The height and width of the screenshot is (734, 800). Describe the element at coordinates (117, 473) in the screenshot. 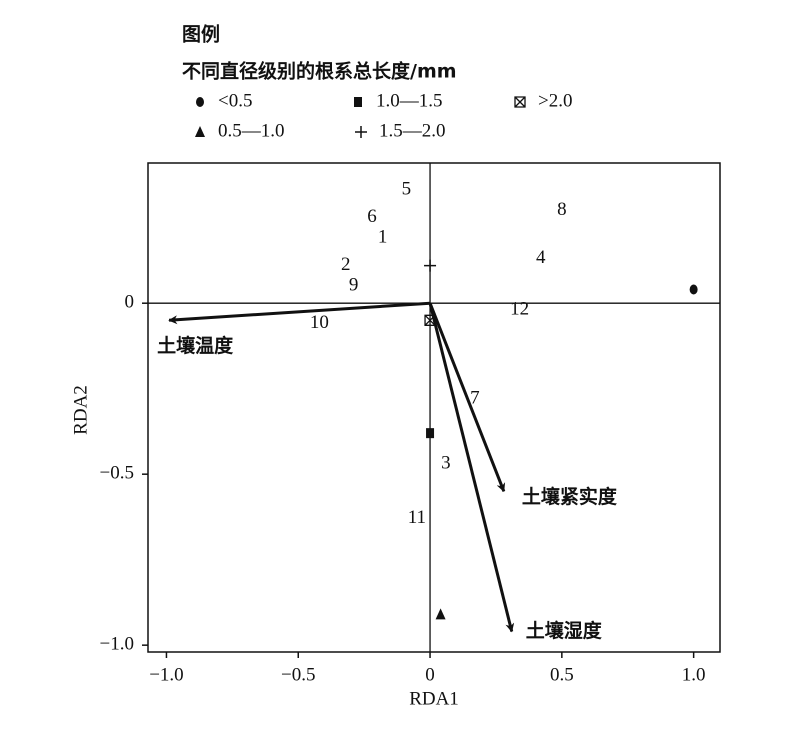

I see `y-tick-label: −0.5` at that location.